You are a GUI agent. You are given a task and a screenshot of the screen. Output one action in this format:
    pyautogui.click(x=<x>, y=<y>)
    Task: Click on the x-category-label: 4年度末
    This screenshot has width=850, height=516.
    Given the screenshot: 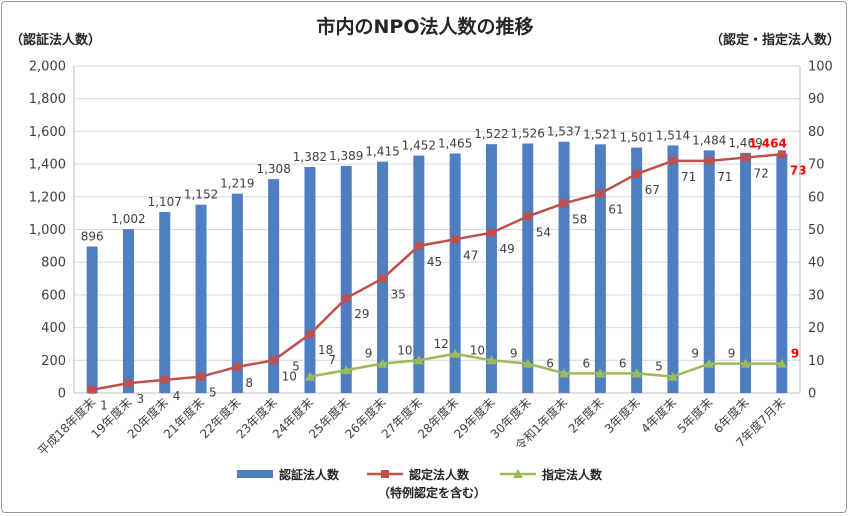 What is the action you would take?
    pyautogui.click(x=658, y=415)
    